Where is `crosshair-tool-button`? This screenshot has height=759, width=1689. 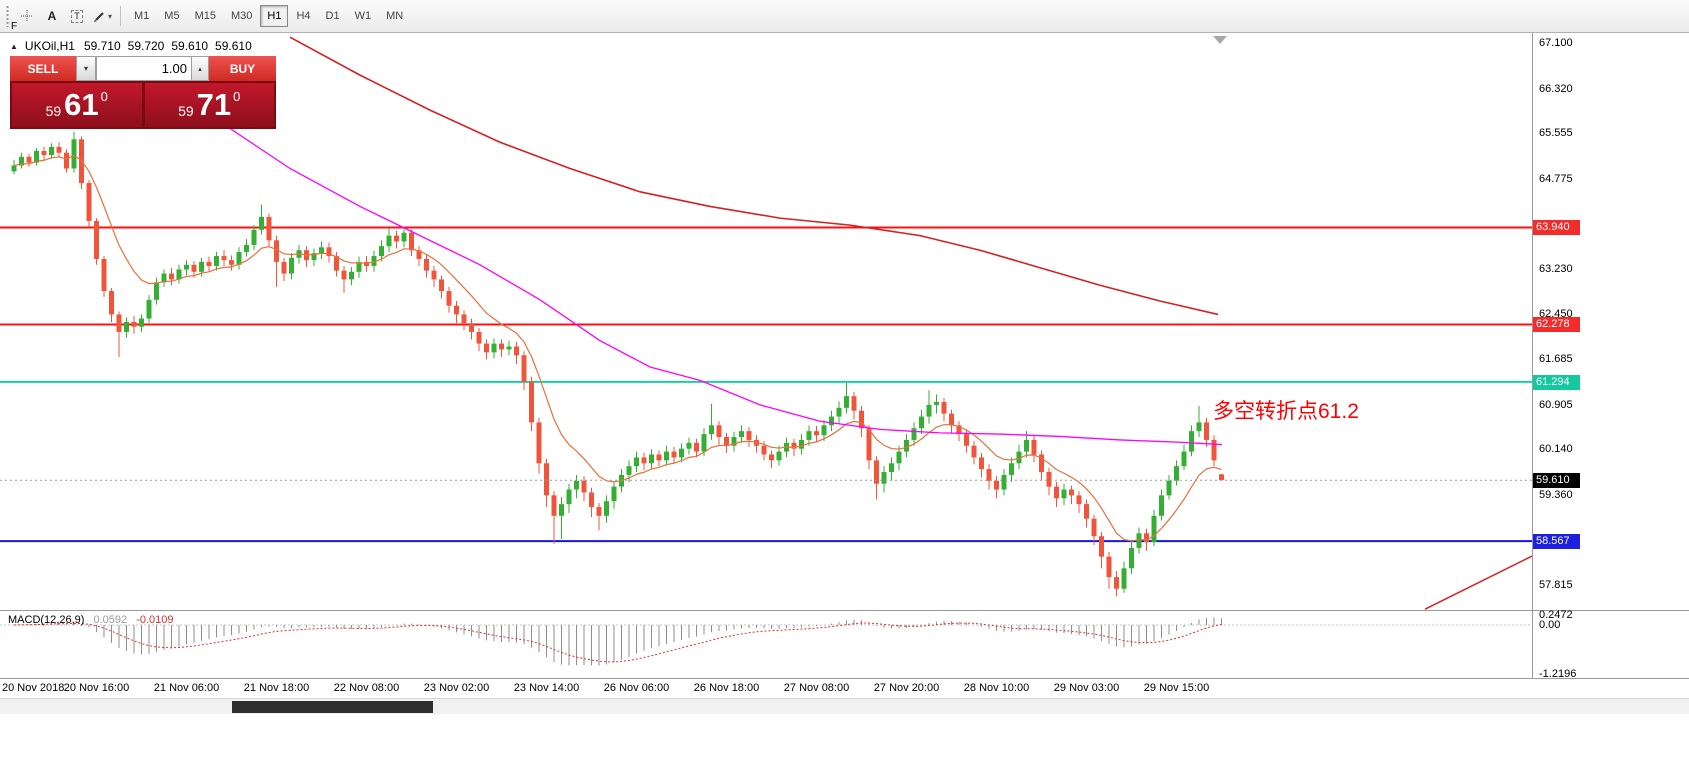
crosshair-tool-button is located at coordinates (27, 16).